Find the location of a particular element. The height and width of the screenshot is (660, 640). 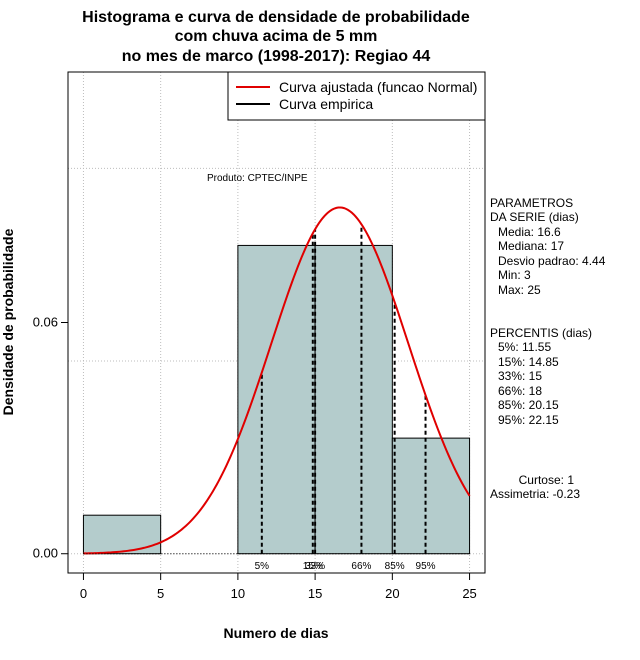

y-axis-label: Densidade de probabilidade is located at coordinates (8, 321).